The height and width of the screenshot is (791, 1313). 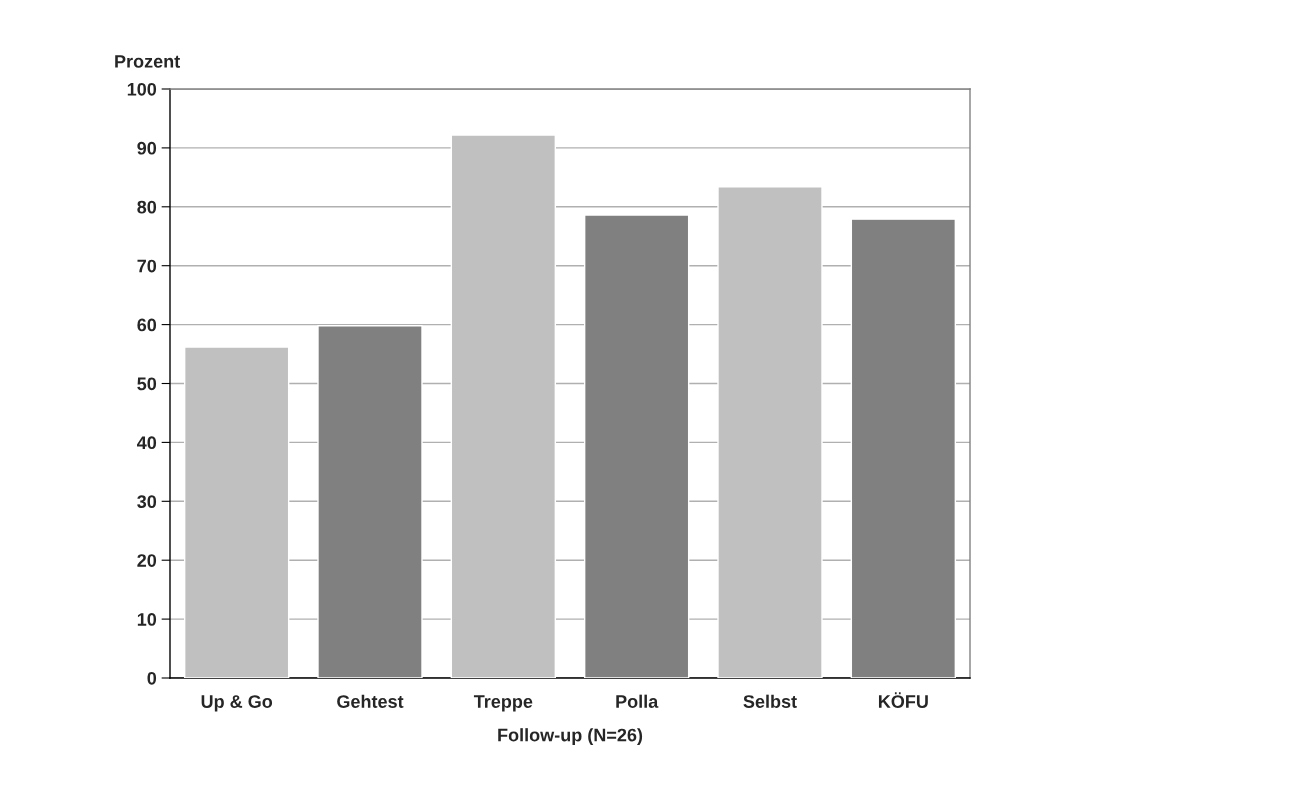 What do you see at coordinates (147, 443) in the screenshot?
I see `y-tick-label: 40` at bounding box center [147, 443].